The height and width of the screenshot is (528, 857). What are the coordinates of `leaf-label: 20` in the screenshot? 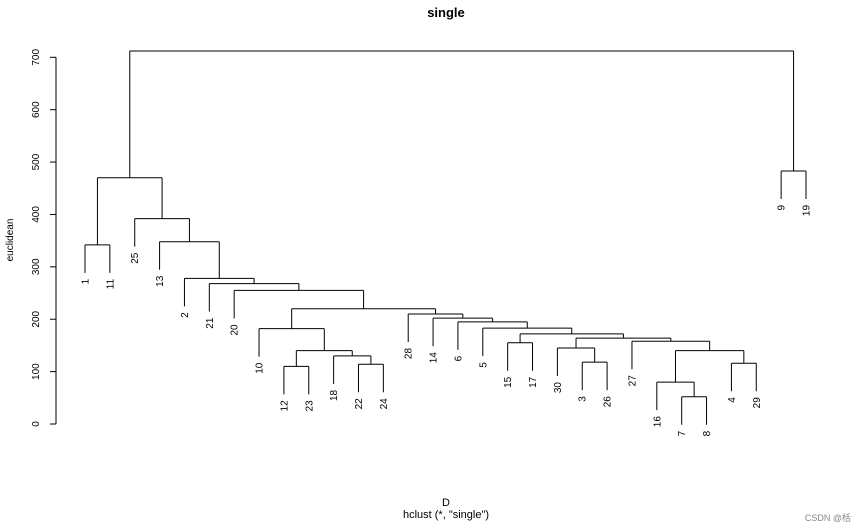 It's located at (235, 330).